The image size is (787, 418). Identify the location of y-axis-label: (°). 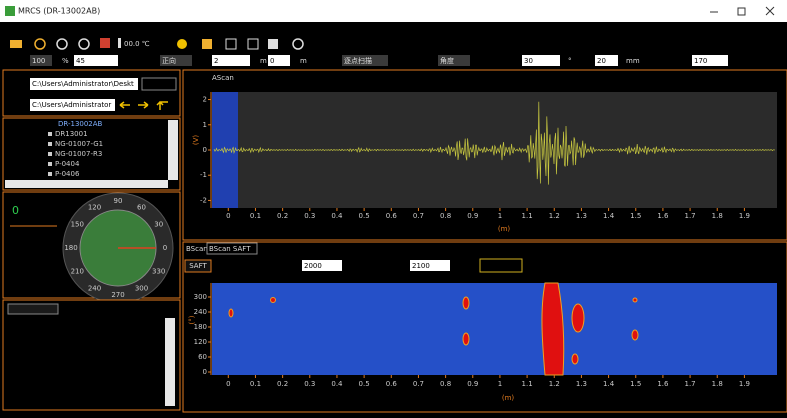
(192, 319).